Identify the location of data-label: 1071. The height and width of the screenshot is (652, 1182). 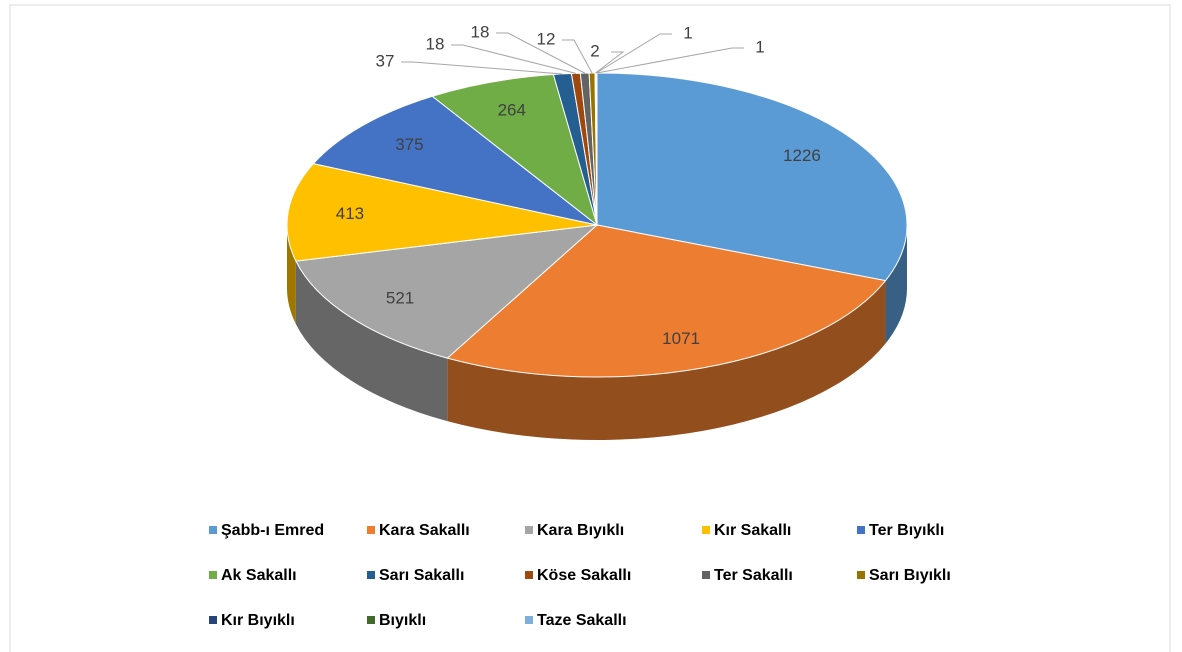
(681, 338).